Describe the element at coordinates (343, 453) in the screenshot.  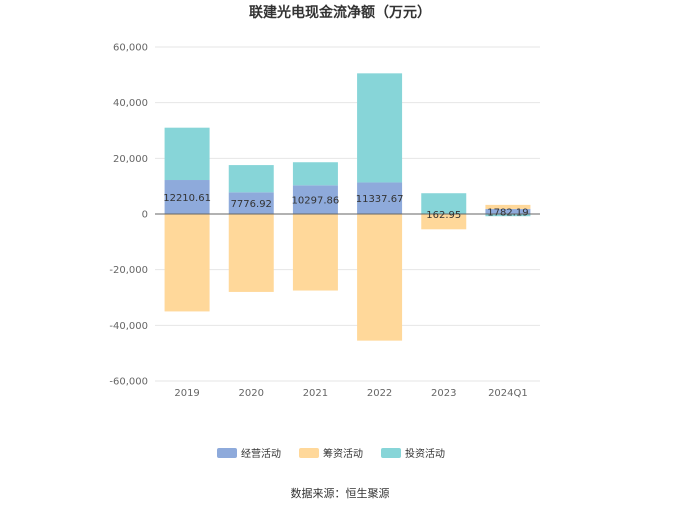
I see `legend-label: 筹资活动` at that location.